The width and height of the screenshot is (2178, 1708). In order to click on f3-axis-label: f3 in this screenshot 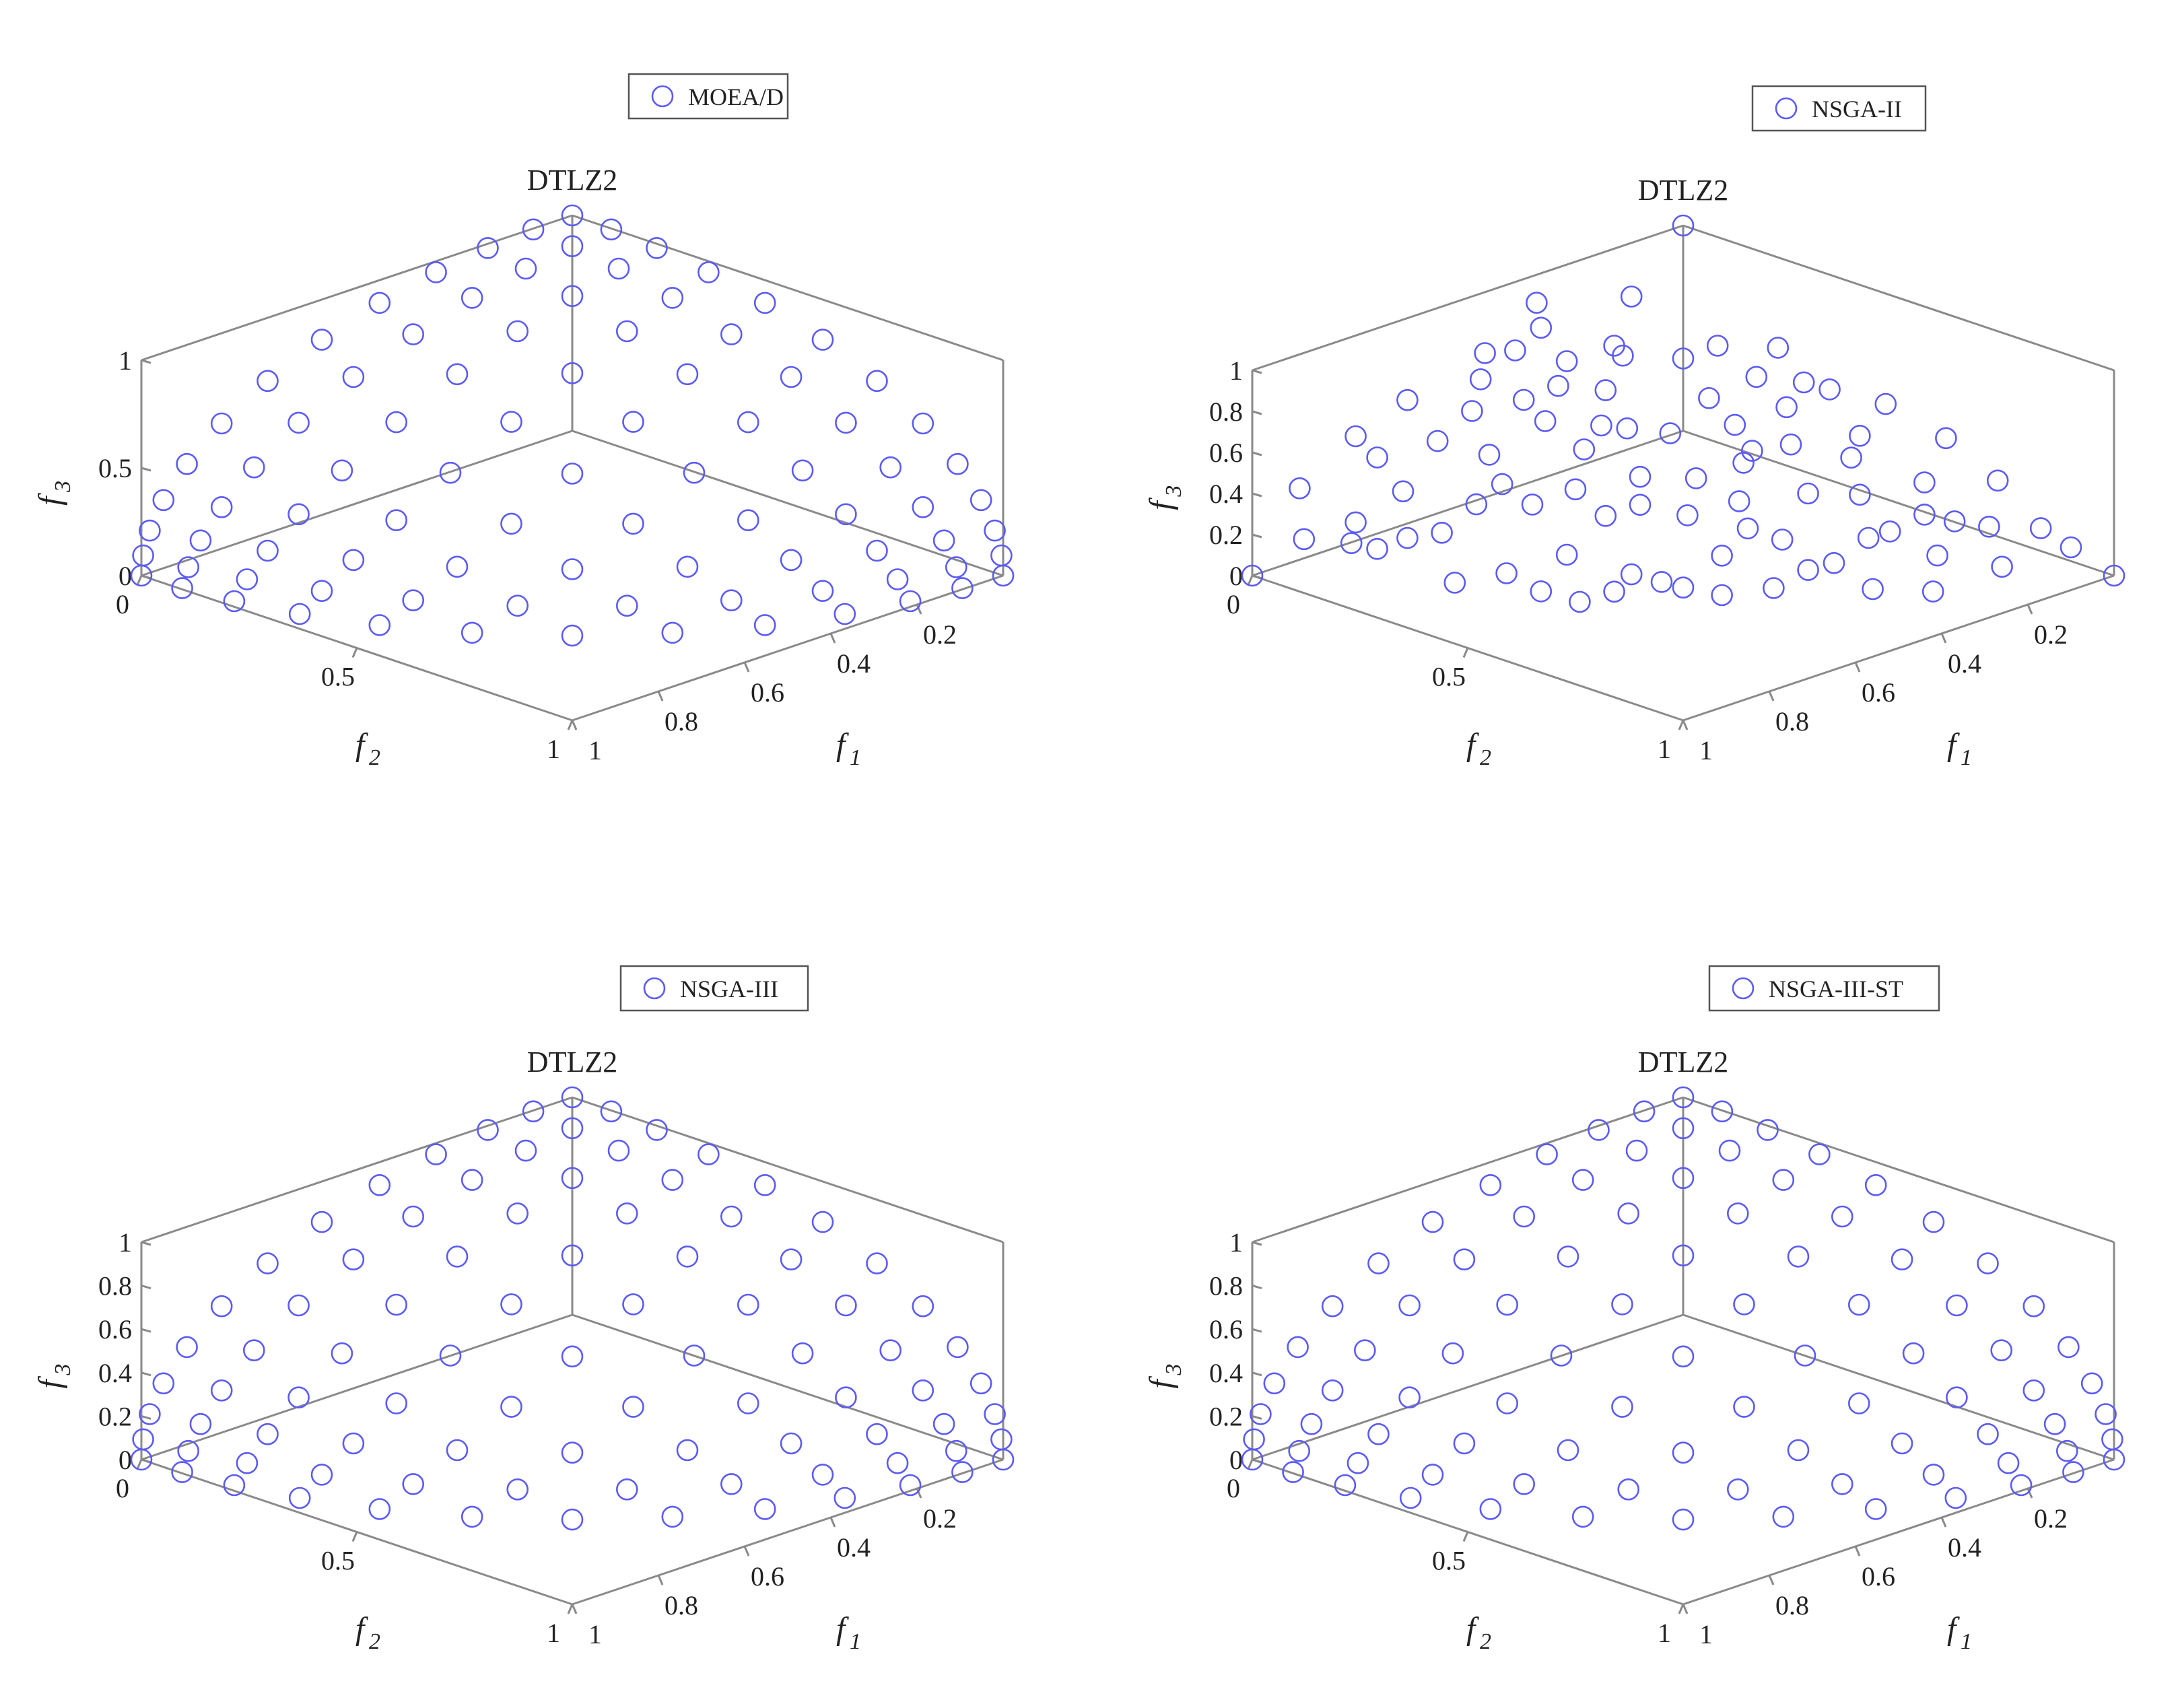, I will do `click(53, 493)`.